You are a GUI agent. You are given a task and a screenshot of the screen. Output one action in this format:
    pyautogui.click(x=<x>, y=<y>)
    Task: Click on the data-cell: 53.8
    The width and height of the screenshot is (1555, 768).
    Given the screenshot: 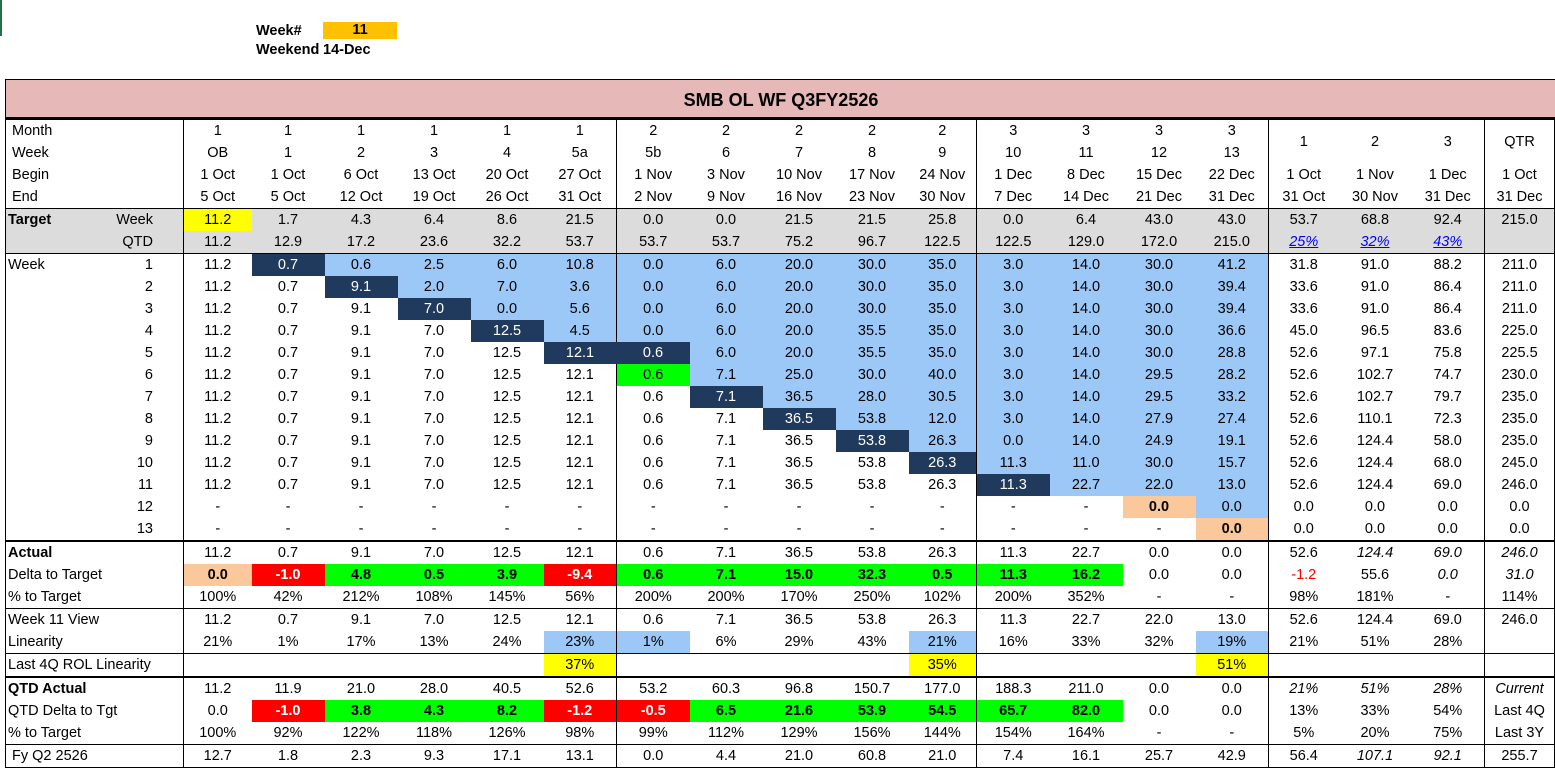 What is the action you would take?
    pyautogui.click(x=872, y=619)
    